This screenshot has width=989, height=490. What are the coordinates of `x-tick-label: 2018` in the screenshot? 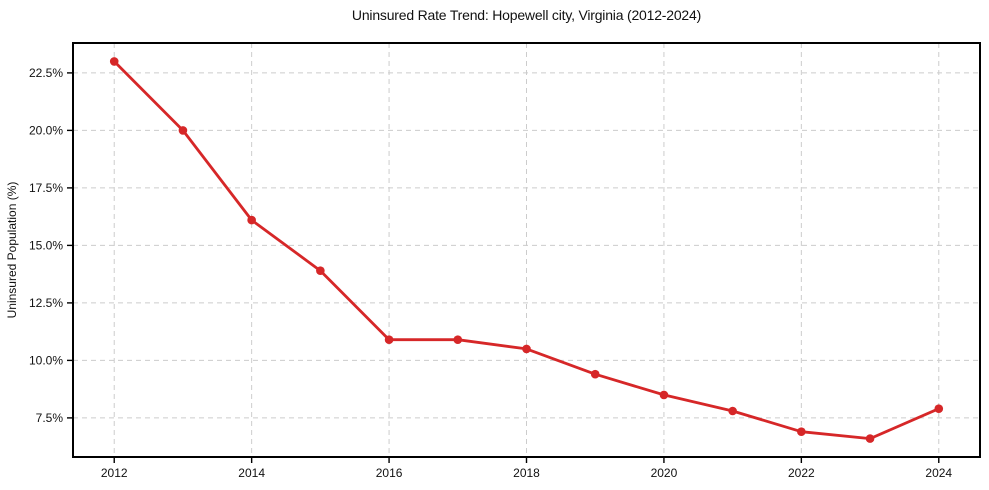 It's located at (526, 473).